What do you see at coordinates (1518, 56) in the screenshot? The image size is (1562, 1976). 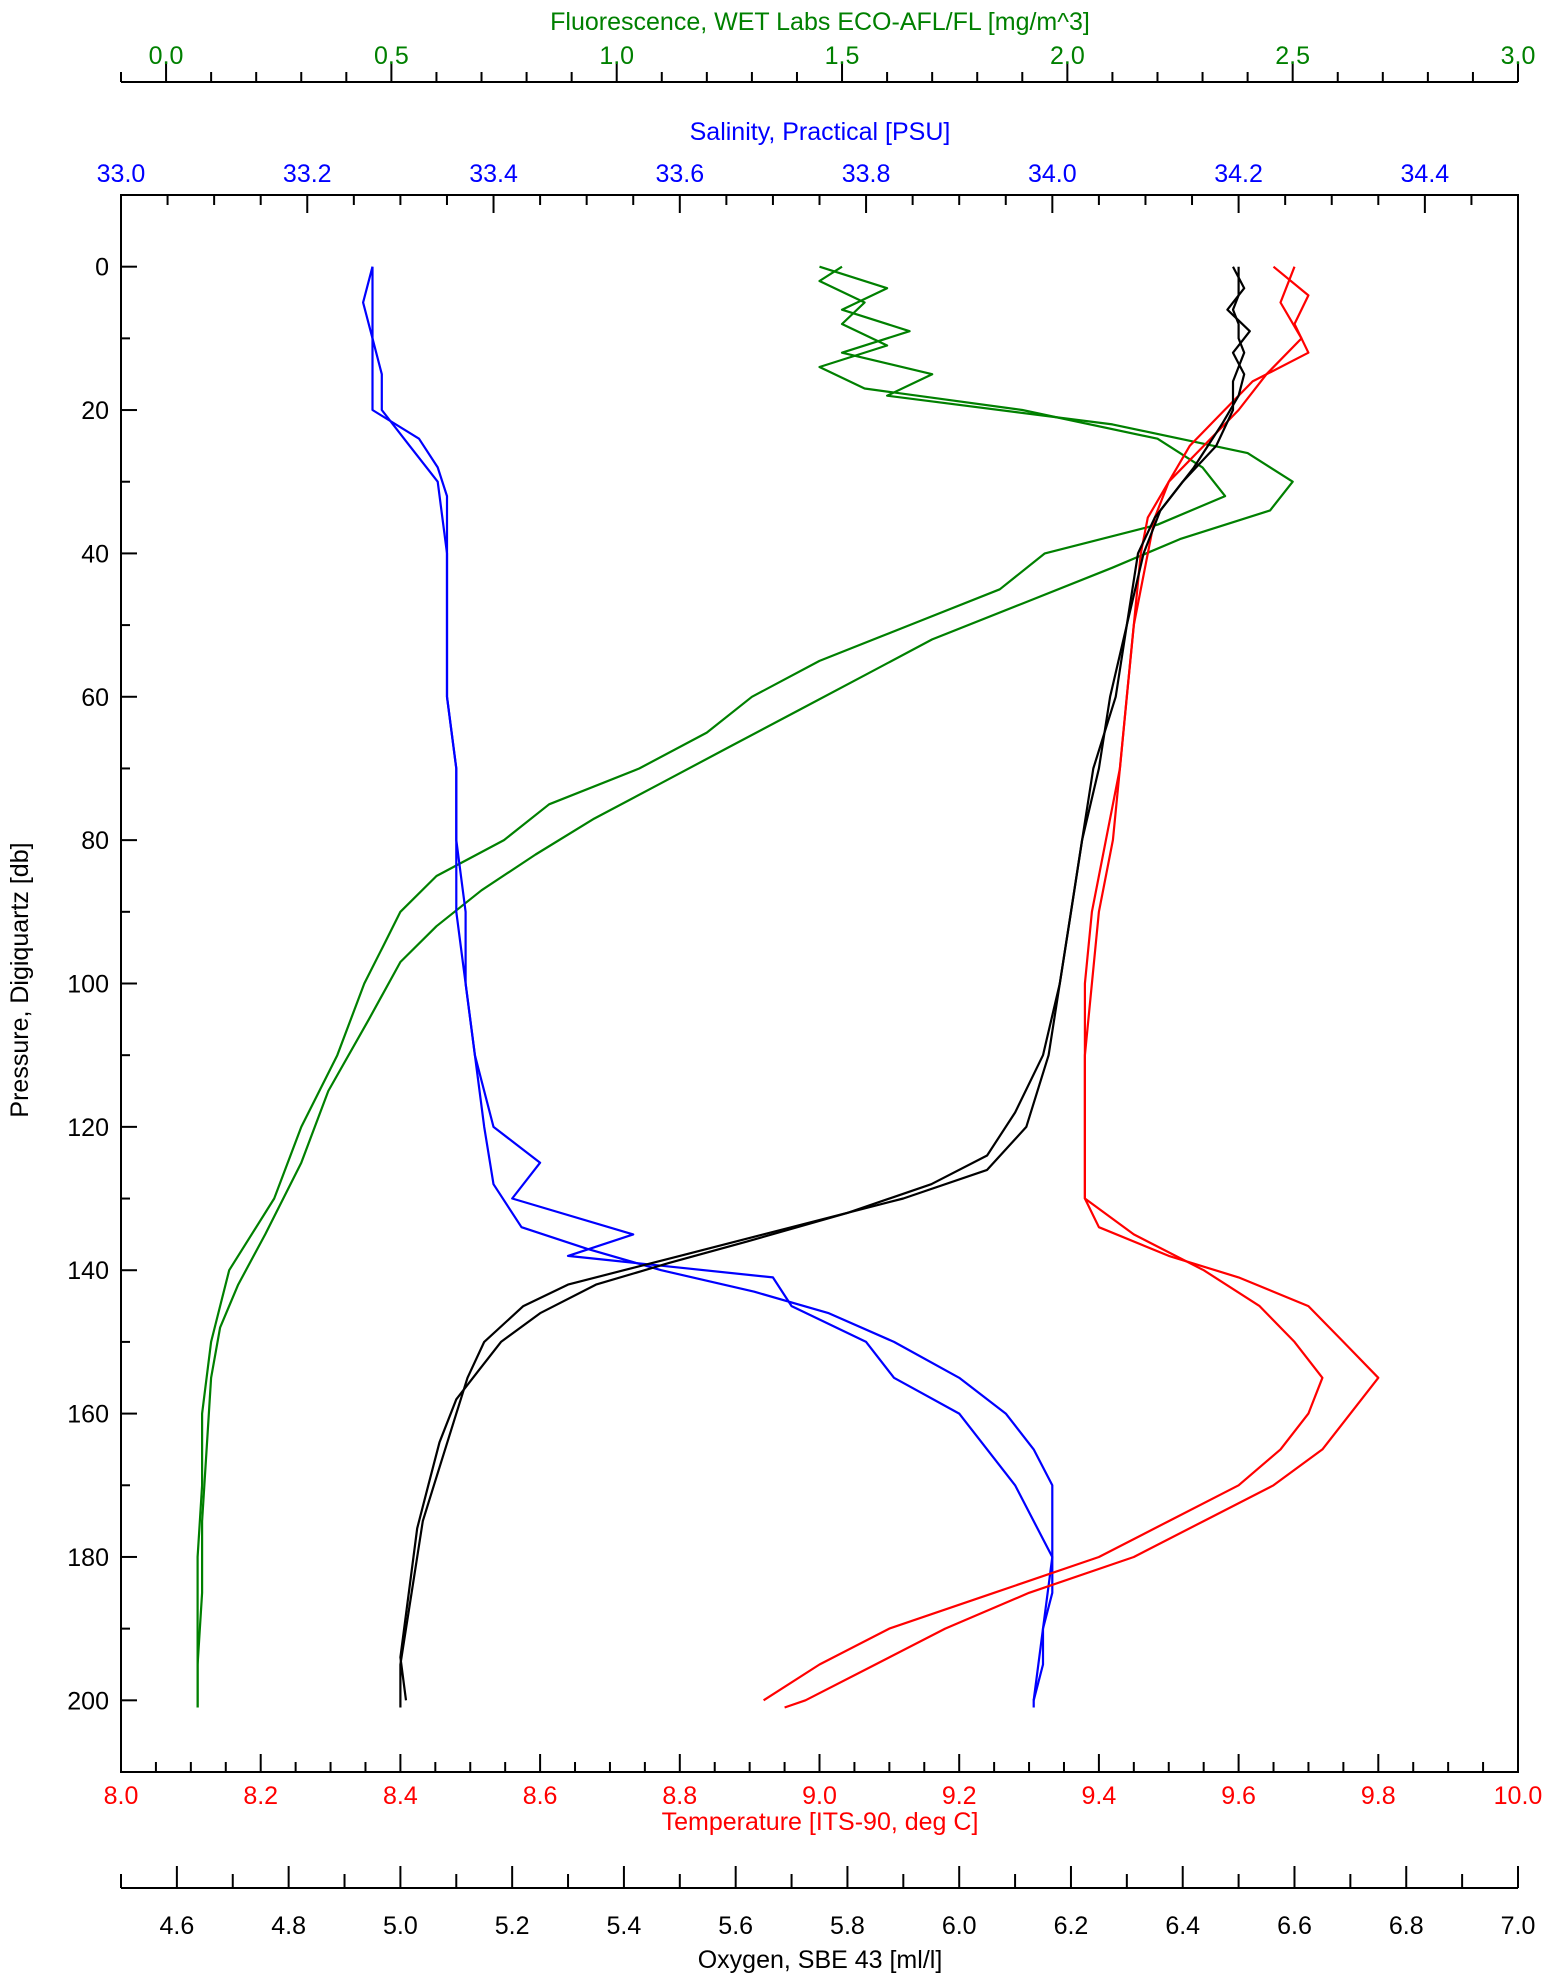 I see `fluorescence-tick-label: 3.0` at bounding box center [1518, 56].